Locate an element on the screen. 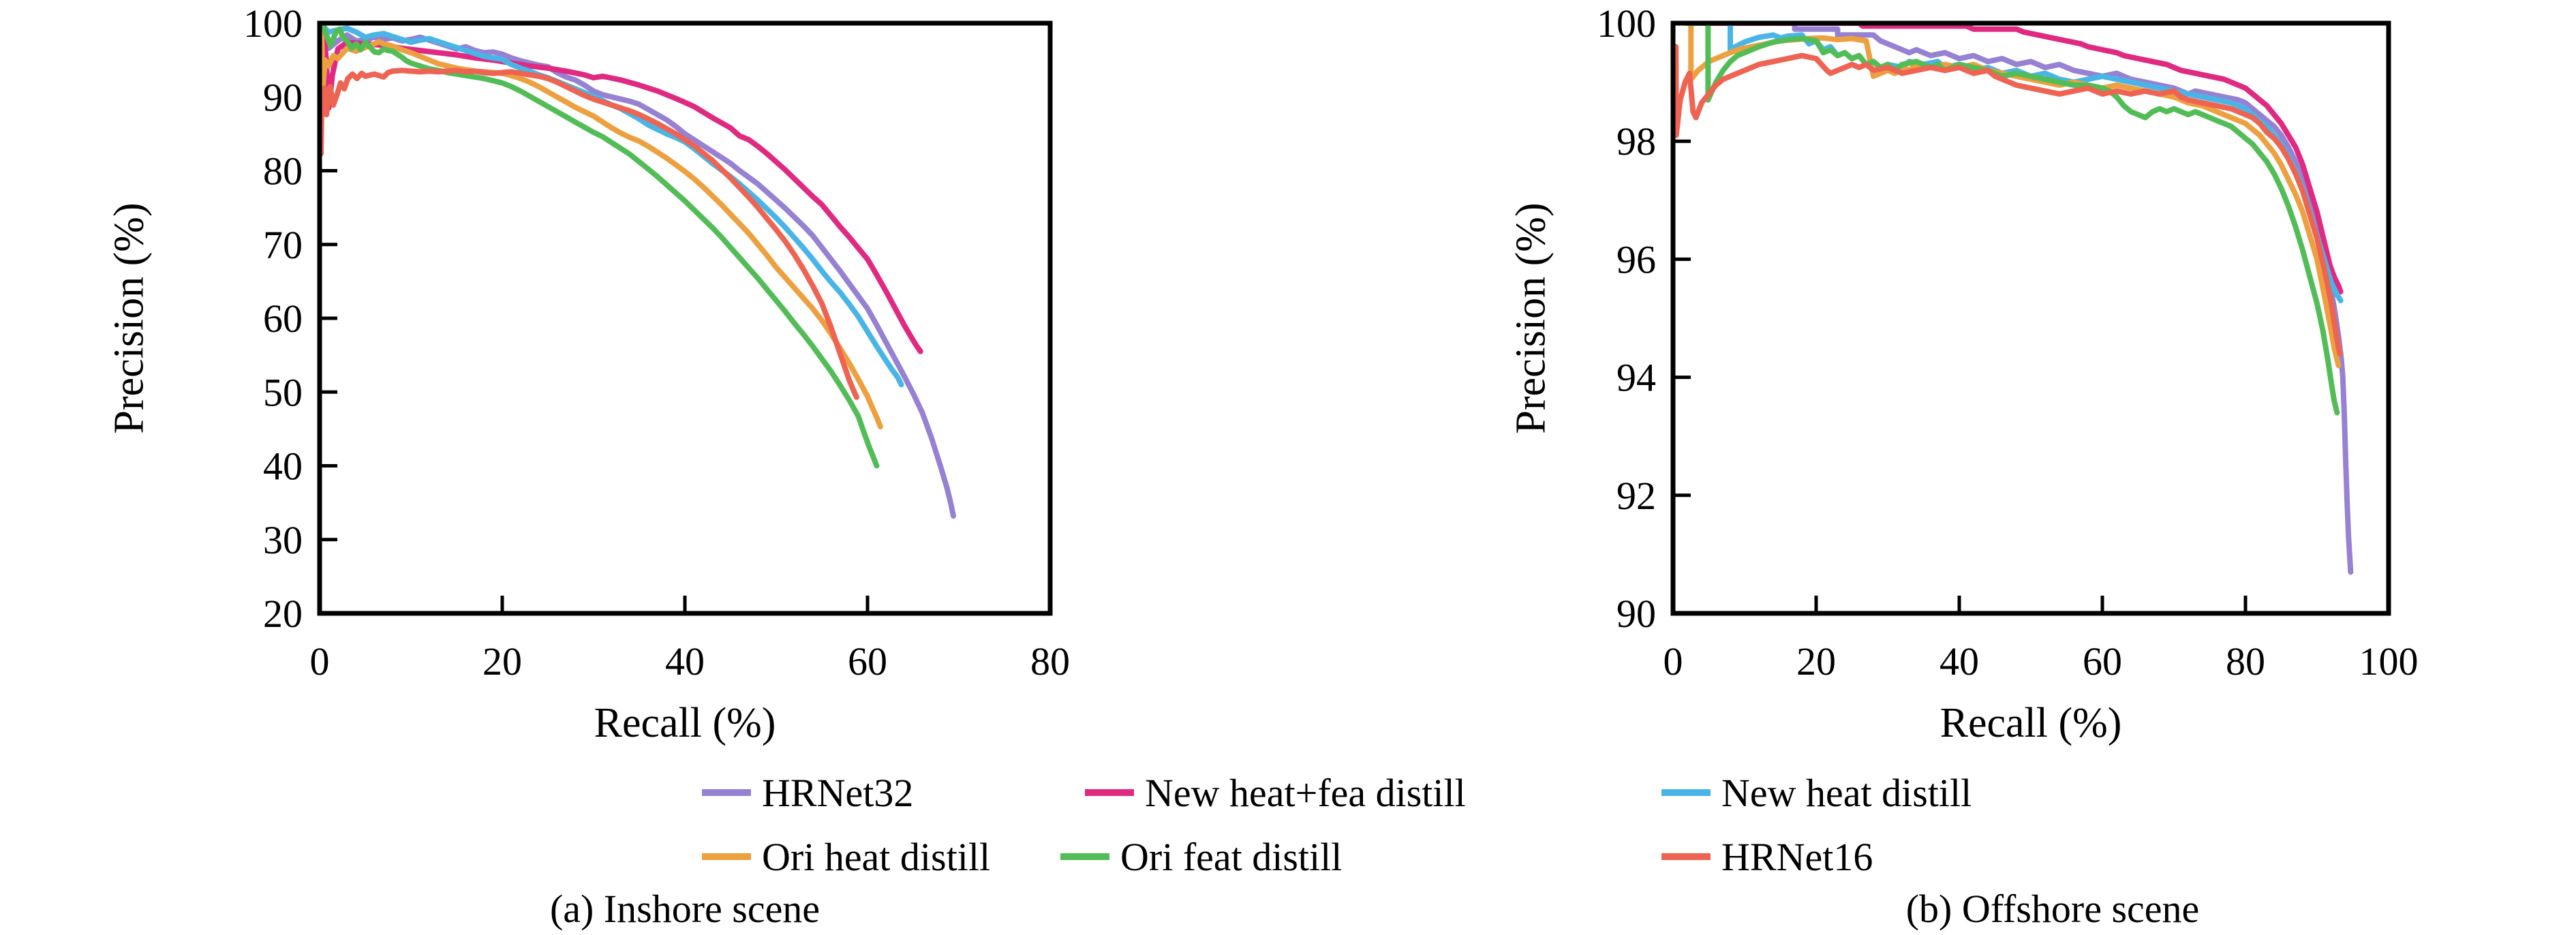 This screenshot has width=2576, height=935. y-tick-label: 94 is located at coordinates (1636, 378).